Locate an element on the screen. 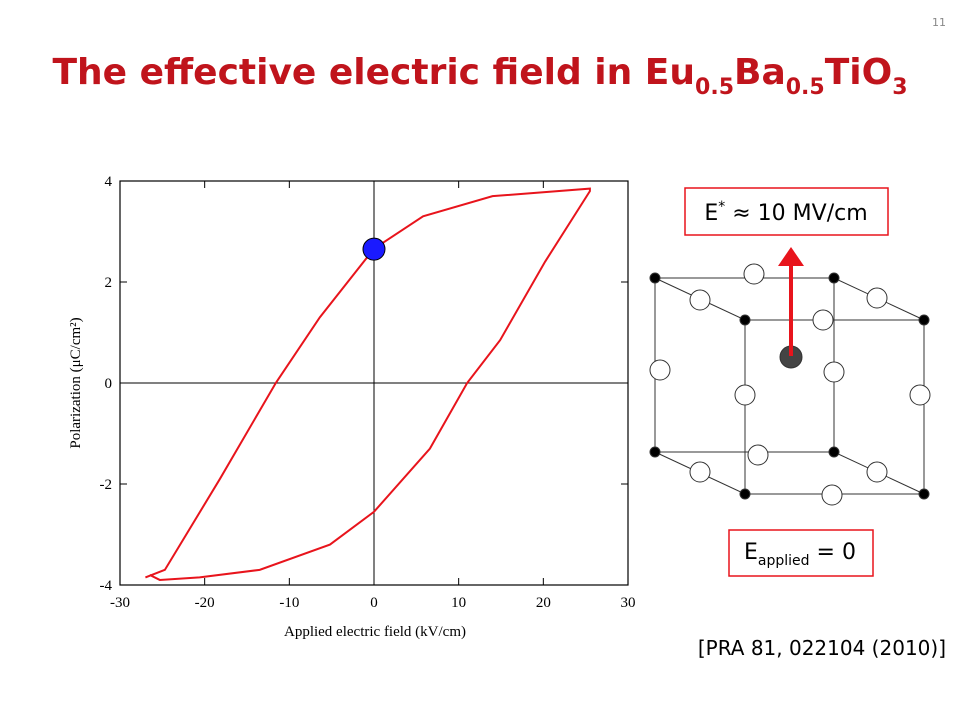 Image resolution: width=960 pixels, height=720 pixels. oxygen-atoms is located at coordinates (790, 384).